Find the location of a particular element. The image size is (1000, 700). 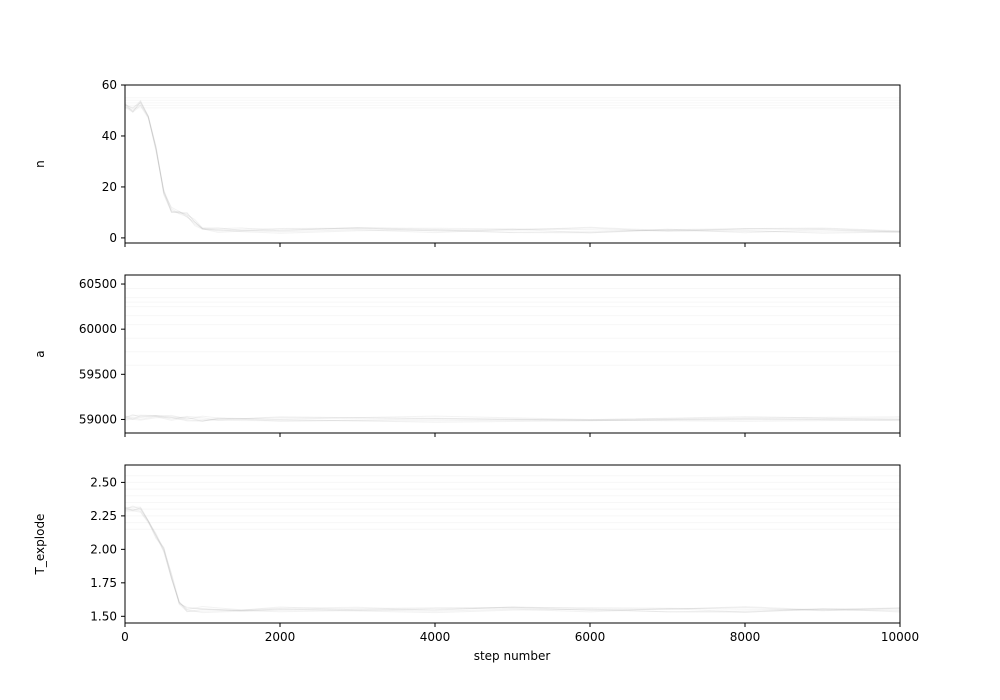

y-tick-label: 59000 is located at coordinates (98, 419).